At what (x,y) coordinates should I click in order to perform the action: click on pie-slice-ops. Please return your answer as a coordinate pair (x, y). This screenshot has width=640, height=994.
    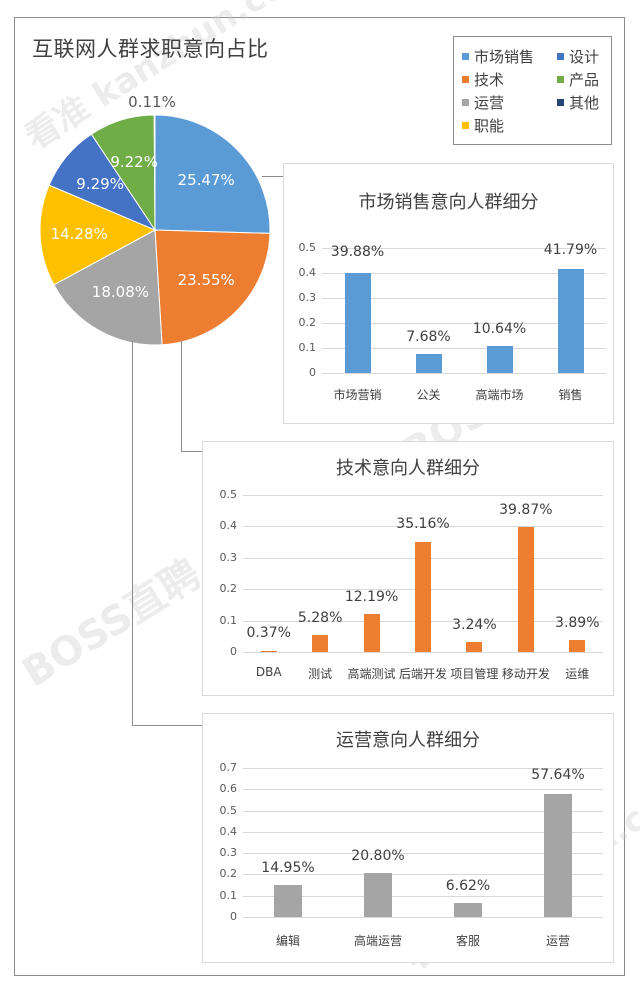
    Looking at the image, I should click on (108, 287).